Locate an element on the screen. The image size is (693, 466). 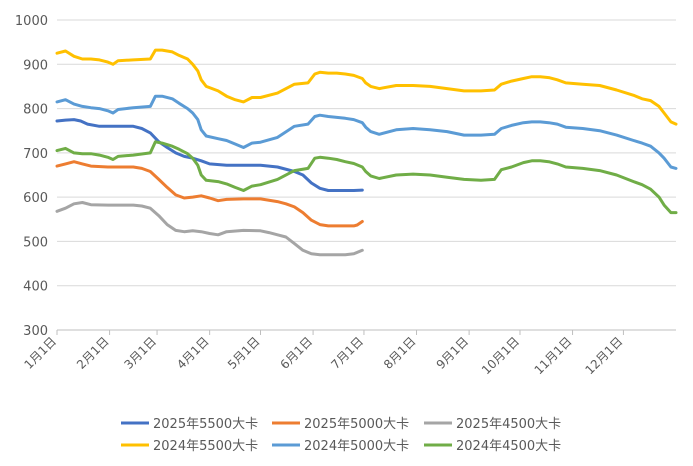
y-tick-label: 400 is located at coordinates (35, 287).